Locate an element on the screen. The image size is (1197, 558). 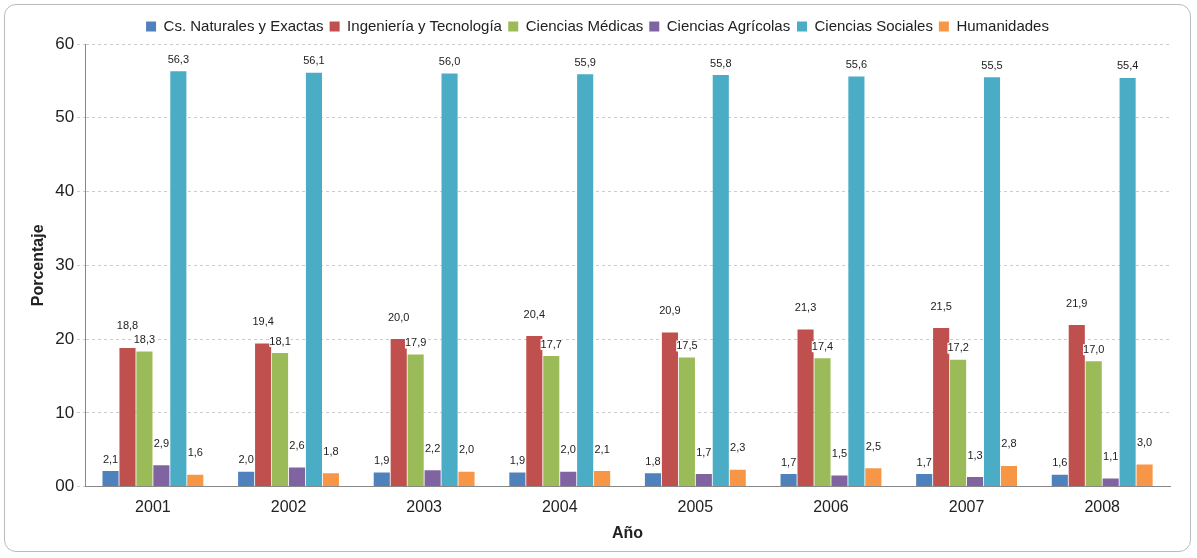
y-tick-label: 00 is located at coordinates (65, 486).